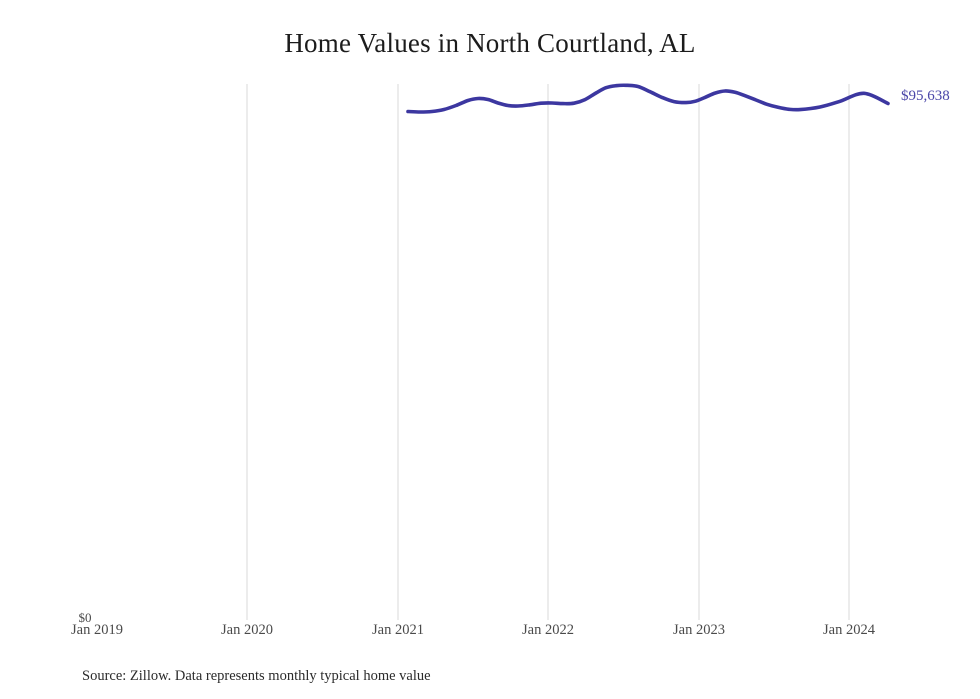 Image resolution: width=980 pixels, height=699 pixels. What do you see at coordinates (247, 630) in the screenshot?
I see `x-tick-label-jan-2020: Jan 2020` at bounding box center [247, 630].